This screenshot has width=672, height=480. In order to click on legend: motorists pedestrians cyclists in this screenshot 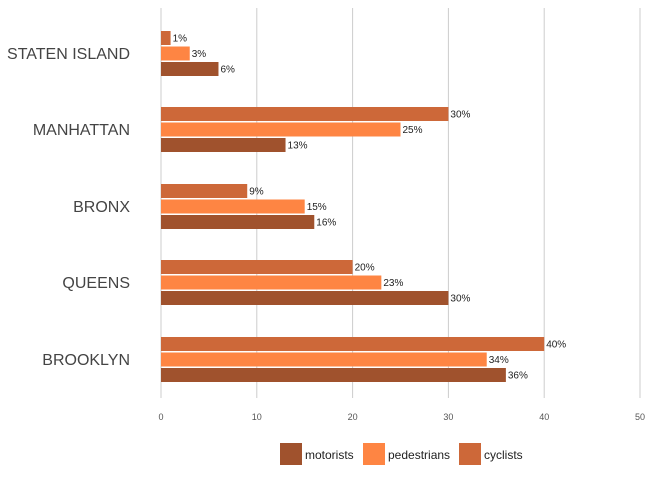, I will do `click(401, 454)`.